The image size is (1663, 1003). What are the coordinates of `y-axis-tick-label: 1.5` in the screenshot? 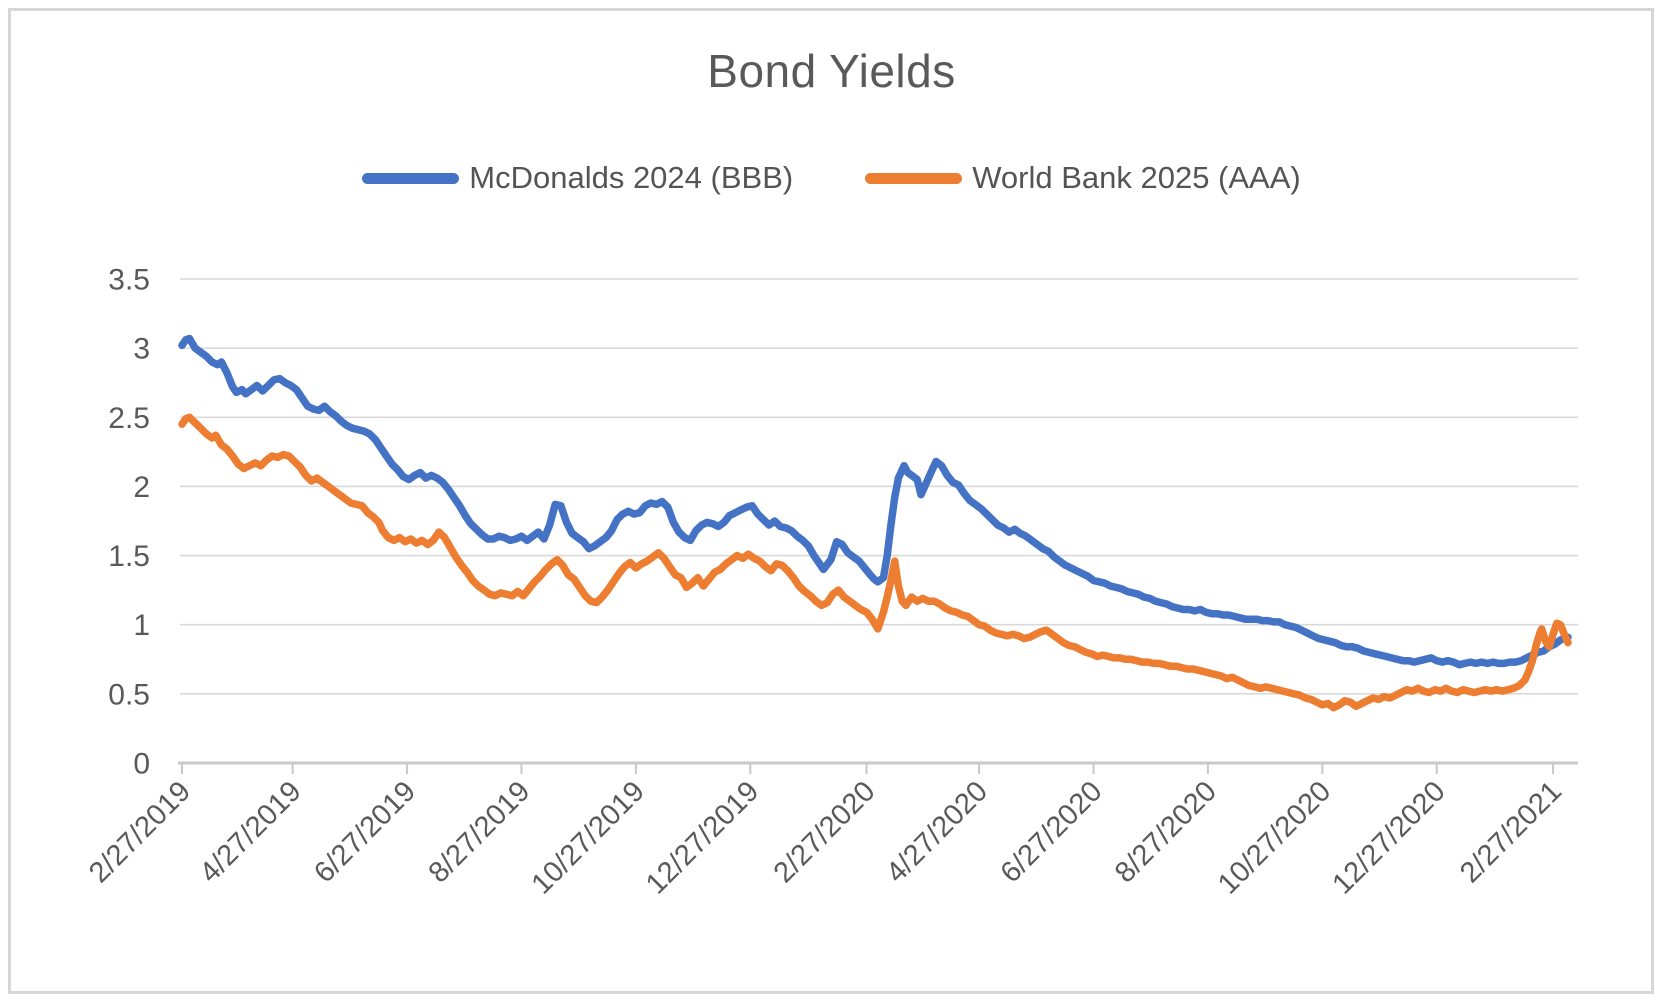 It's located at (129, 556).